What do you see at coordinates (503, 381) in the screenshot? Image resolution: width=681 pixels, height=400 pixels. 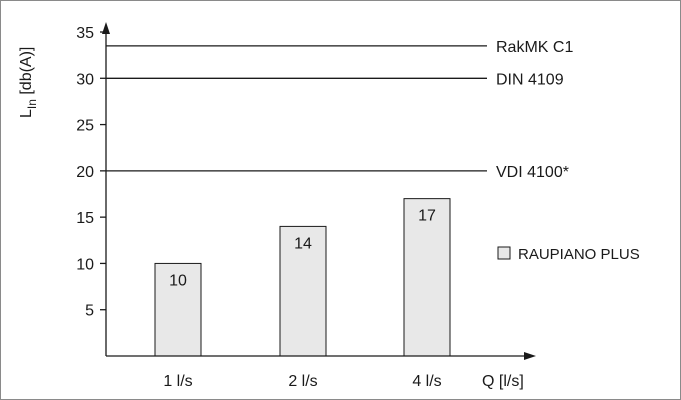 I see `x-axis-title: Q [l/s]` at bounding box center [503, 381].